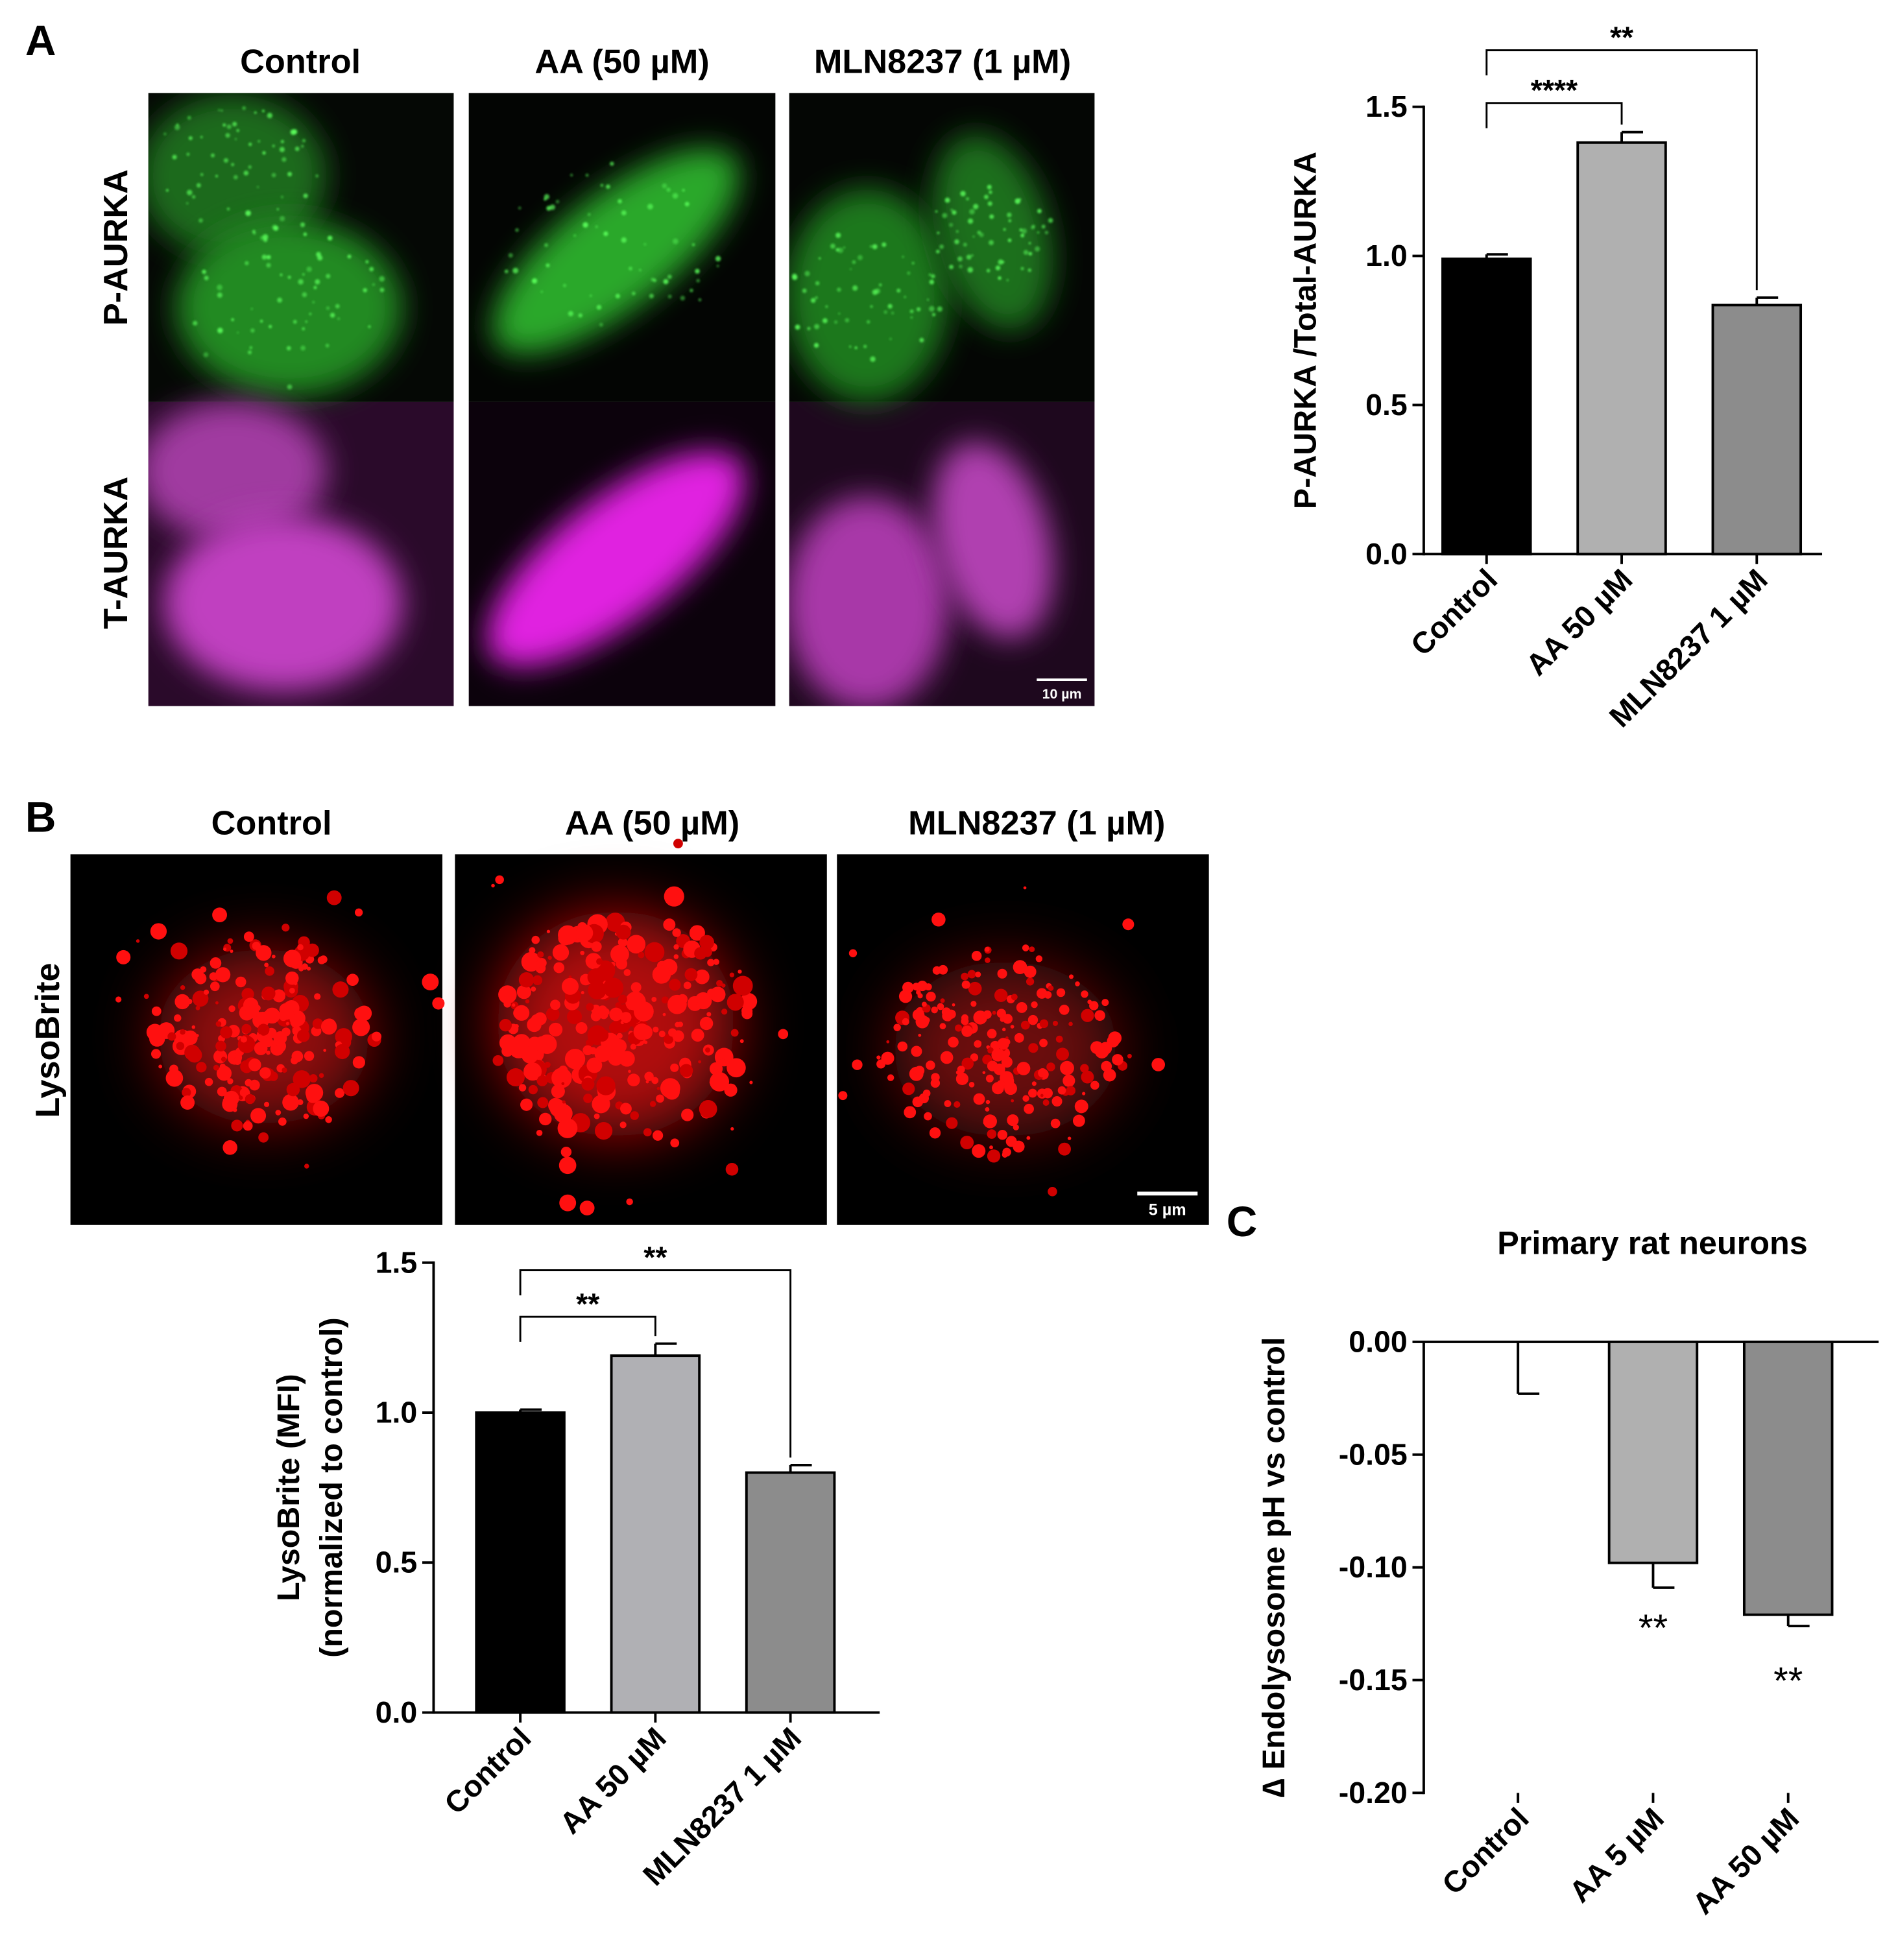  What do you see at coordinates (869, 601) in the screenshot?
I see `cell` at bounding box center [869, 601].